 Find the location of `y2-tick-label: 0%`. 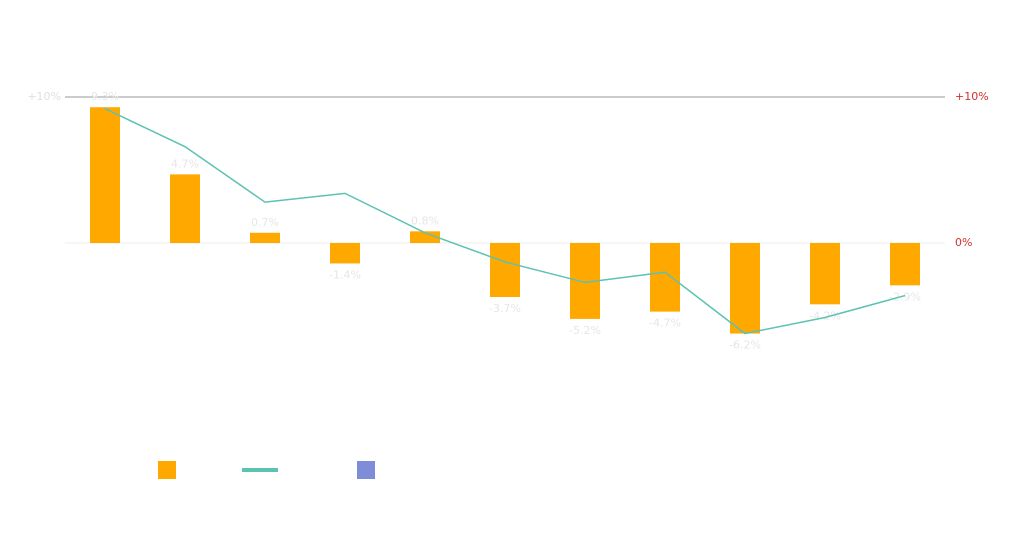

y2-tick-label: 0% is located at coordinates (963, 242).